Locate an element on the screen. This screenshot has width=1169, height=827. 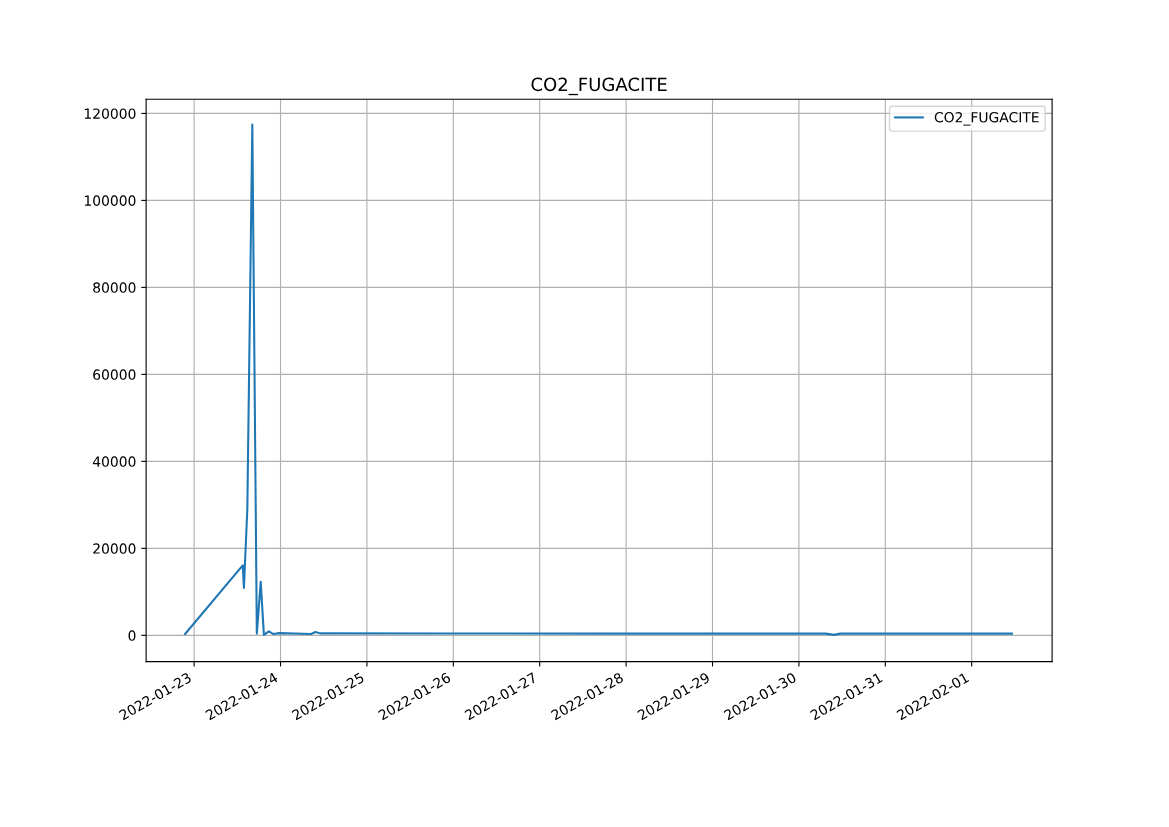
y-tick-label: 120000 is located at coordinates (110, 113).